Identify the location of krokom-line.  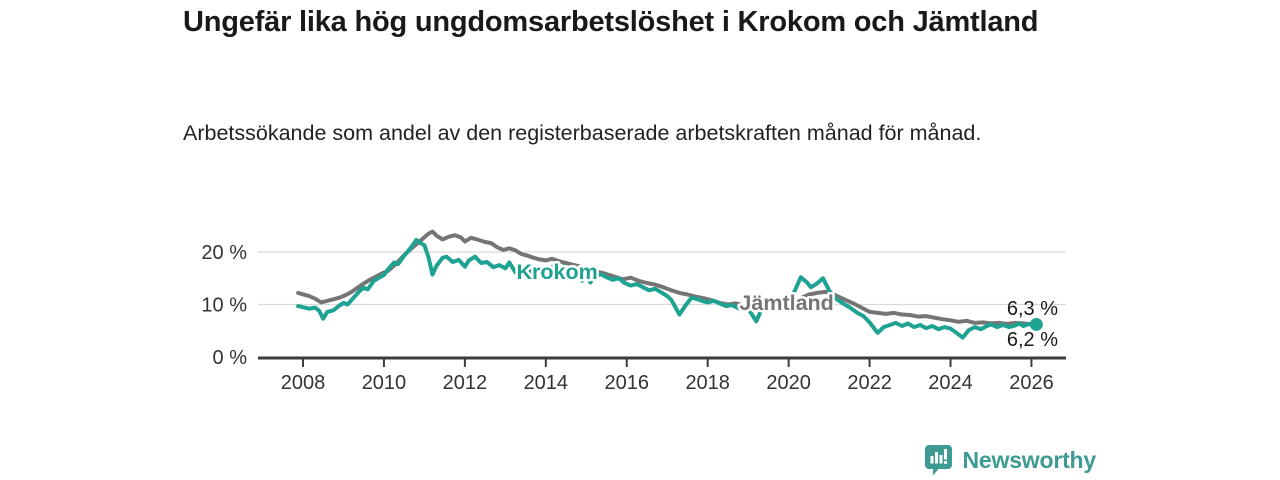
(667, 288).